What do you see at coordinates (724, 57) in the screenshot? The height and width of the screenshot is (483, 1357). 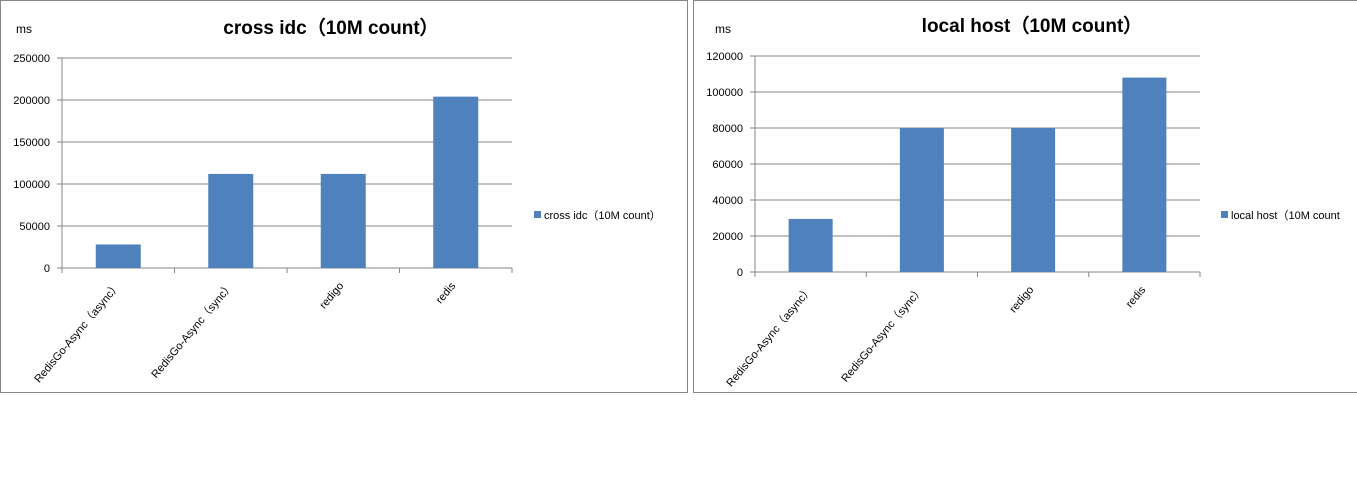 I see `y-tick-label: 120000` at bounding box center [724, 57].